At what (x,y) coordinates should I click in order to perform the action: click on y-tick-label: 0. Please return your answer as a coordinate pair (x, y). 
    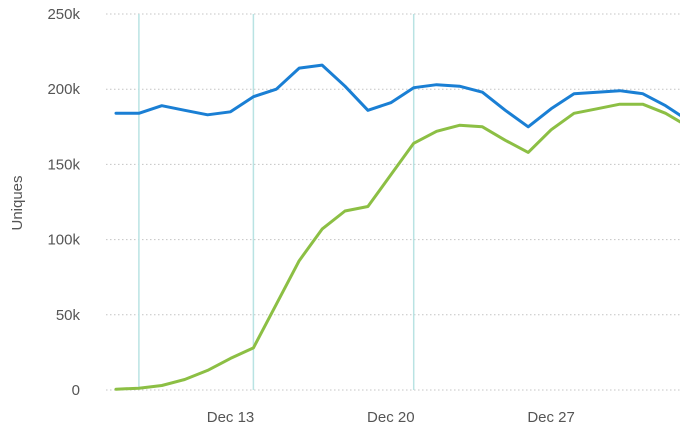
    Looking at the image, I should click on (76, 390).